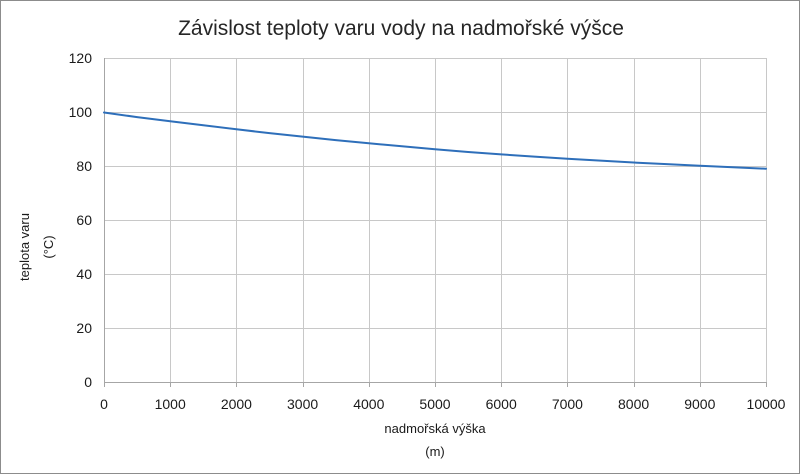 The height and width of the screenshot is (474, 800). Describe the element at coordinates (633, 404) in the screenshot. I see `x-tick-label: 8000` at that location.